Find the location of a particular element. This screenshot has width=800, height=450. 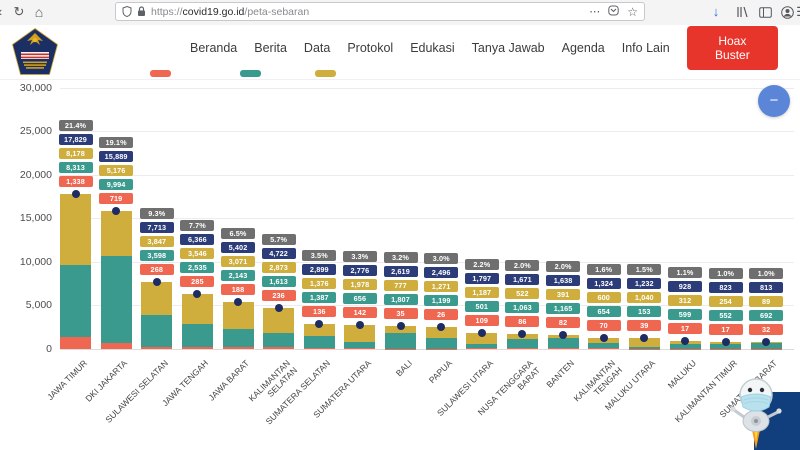

nav-item: Agenda is located at coordinates (583, 48).